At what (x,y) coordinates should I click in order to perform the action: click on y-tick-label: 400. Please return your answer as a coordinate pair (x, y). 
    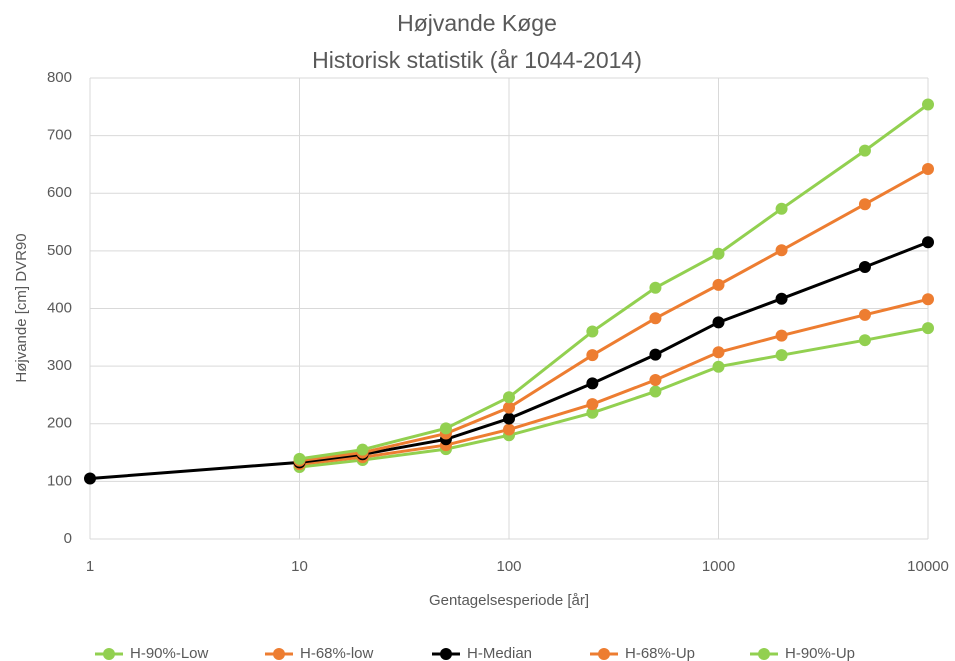
    Looking at the image, I should click on (59, 307).